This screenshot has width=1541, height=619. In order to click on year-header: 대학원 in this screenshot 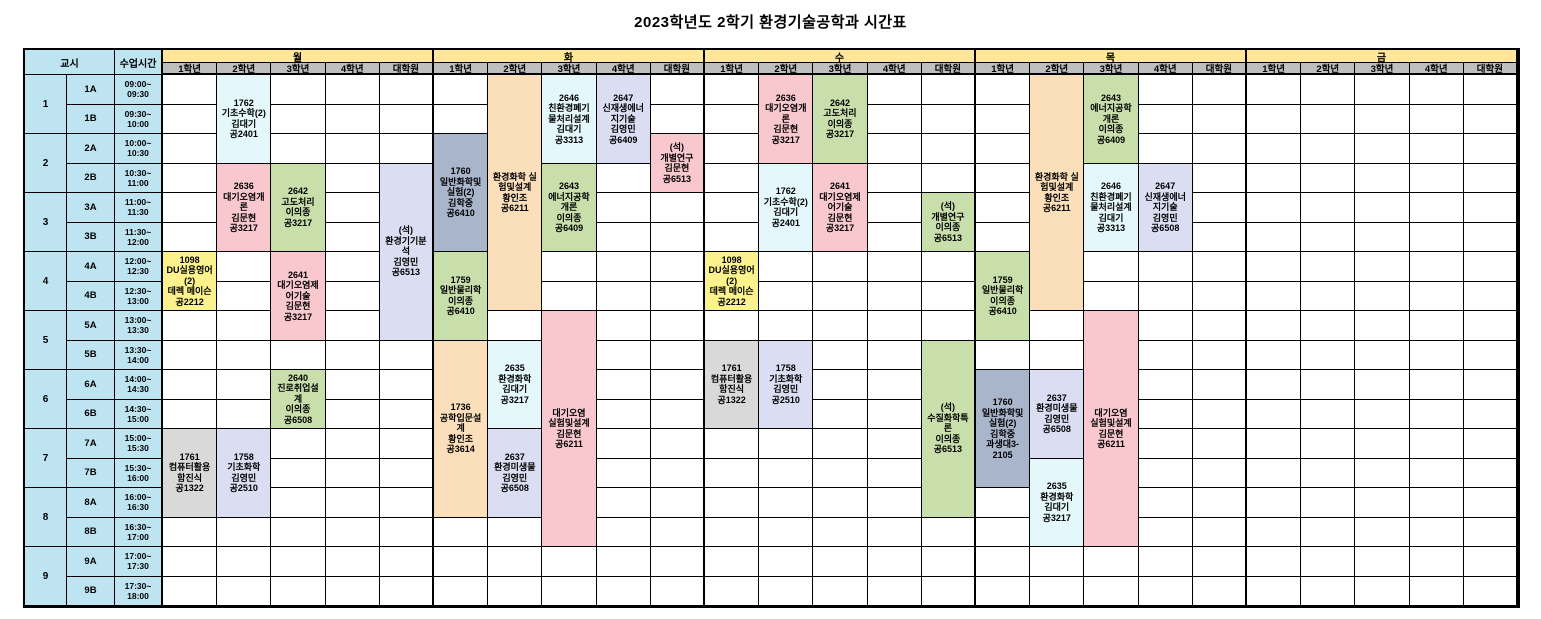, I will do `click(1219, 69)`.